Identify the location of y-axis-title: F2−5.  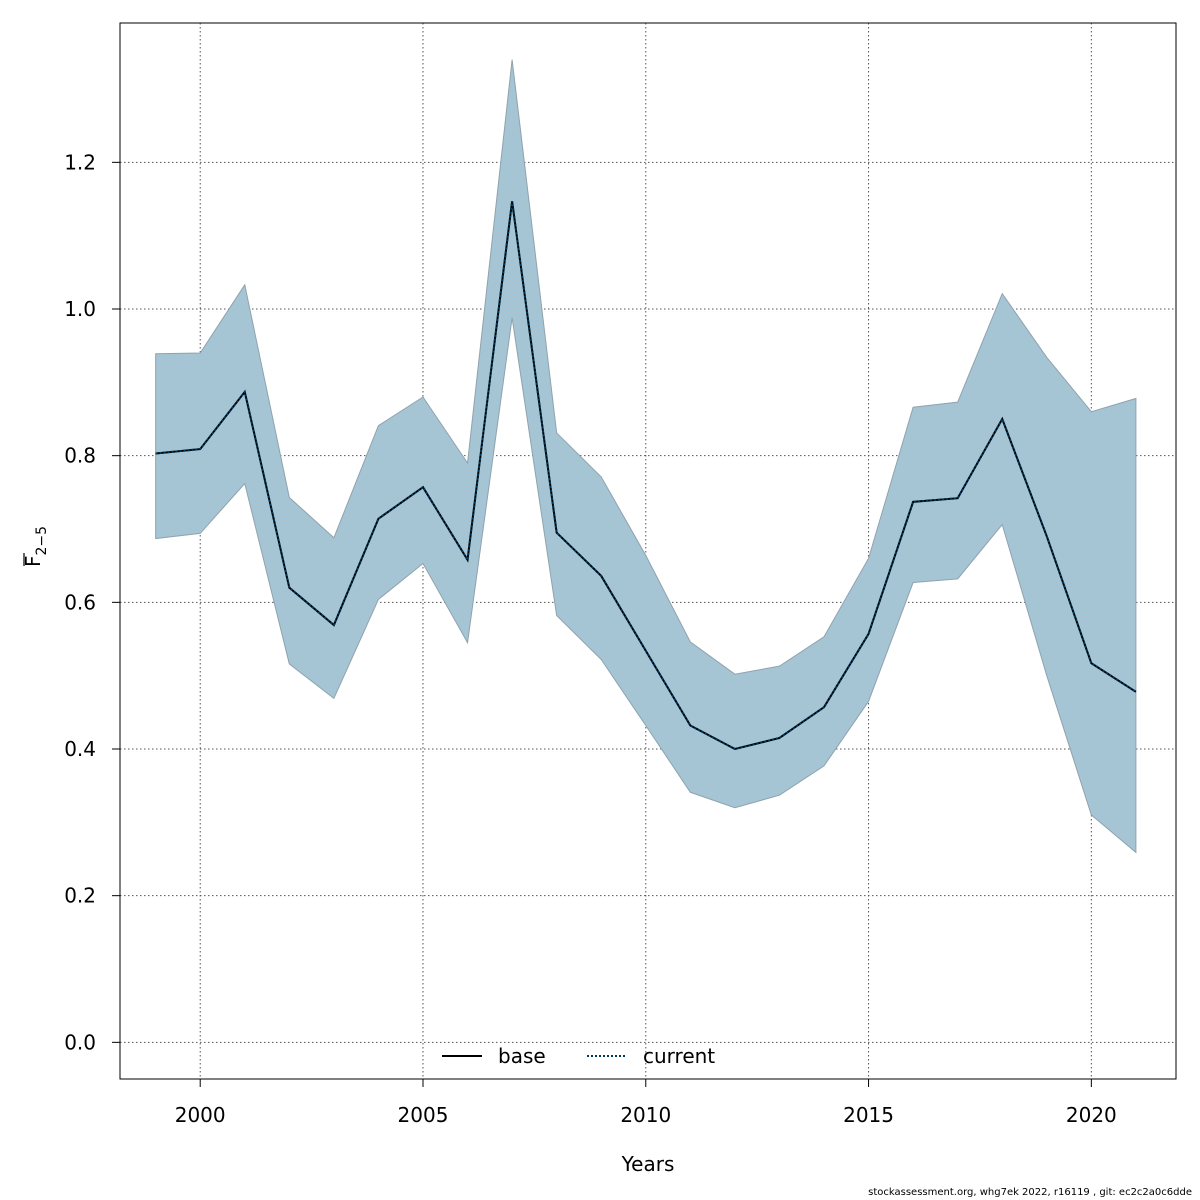
(35, 546).